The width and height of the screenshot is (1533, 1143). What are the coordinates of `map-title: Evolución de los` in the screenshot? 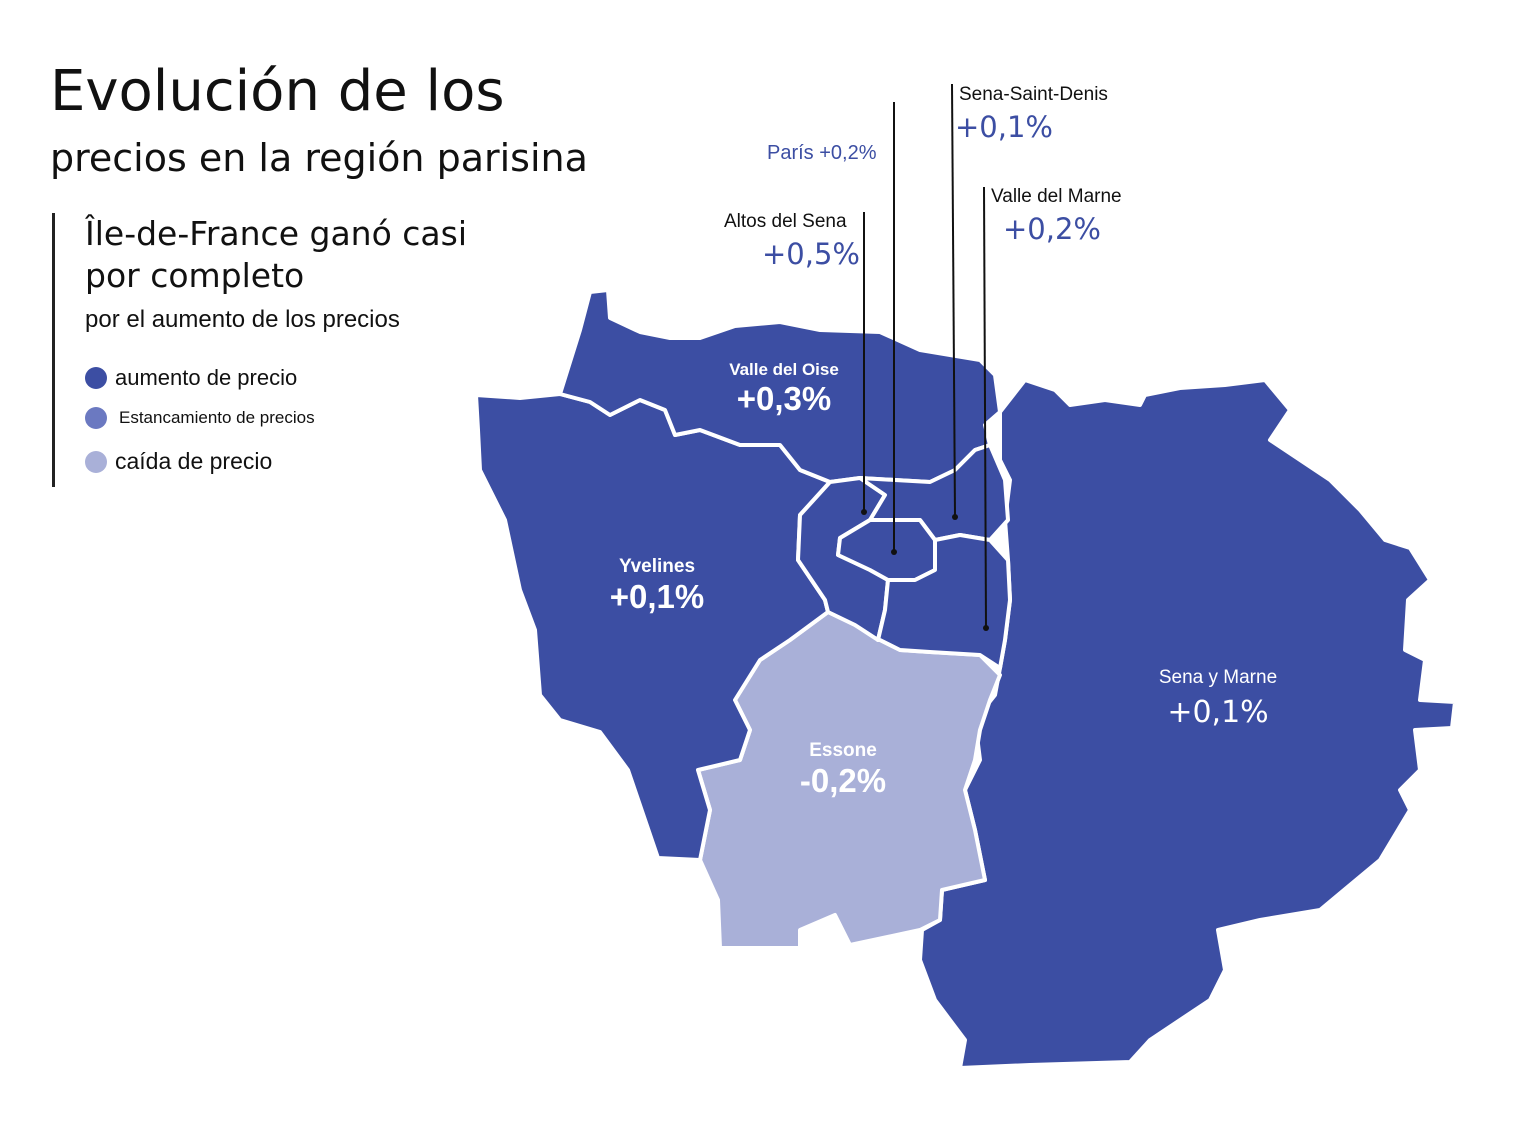 It's located at (277, 91).